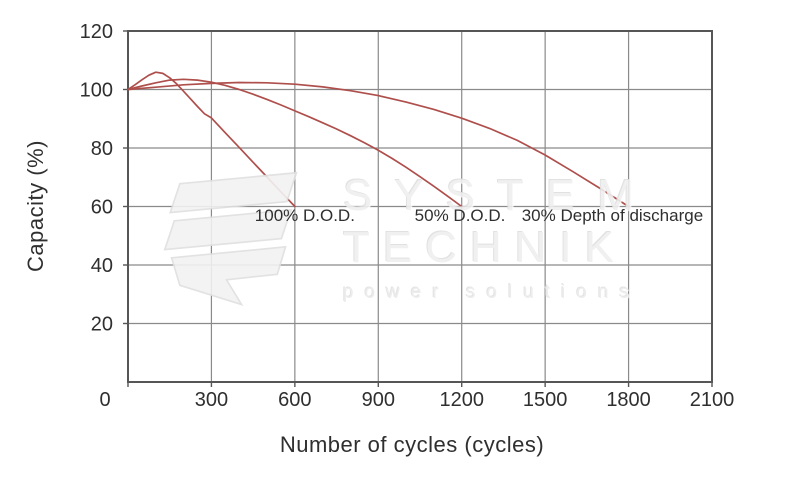 The image size is (792, 485). What do you see at coordinates (211, 400) in the screenshot?
I see `x-tick-label: 300` at bounding box center [211, 400].